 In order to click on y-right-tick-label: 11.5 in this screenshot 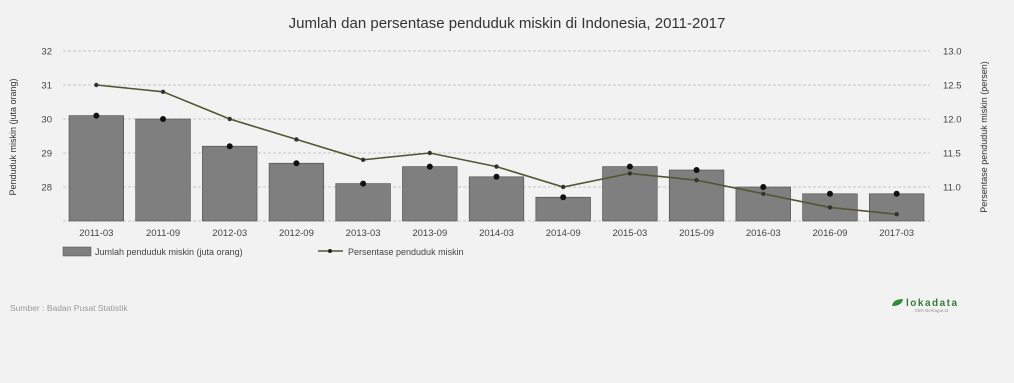, I will do `click(952, 154)`.